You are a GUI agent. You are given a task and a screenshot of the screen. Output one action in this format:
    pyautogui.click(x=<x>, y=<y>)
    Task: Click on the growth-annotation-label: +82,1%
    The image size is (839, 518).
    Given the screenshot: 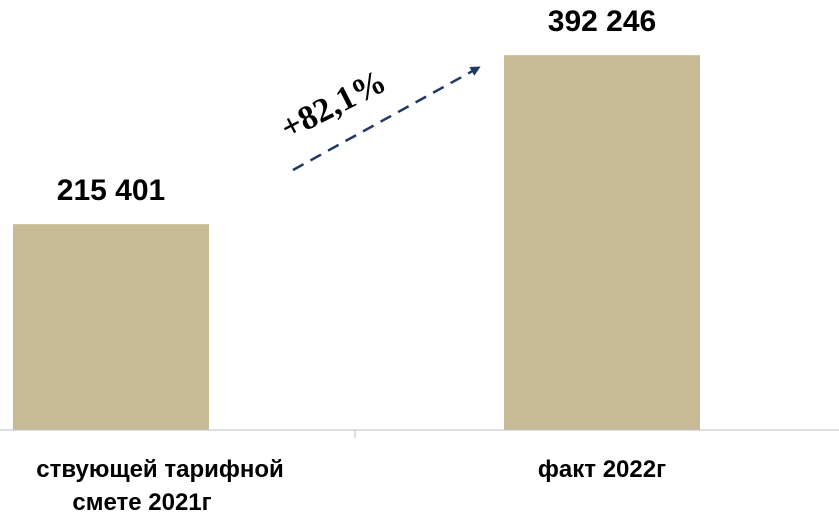 What is the action you would take?
    pyautogui.click(x=333, y=105)
    